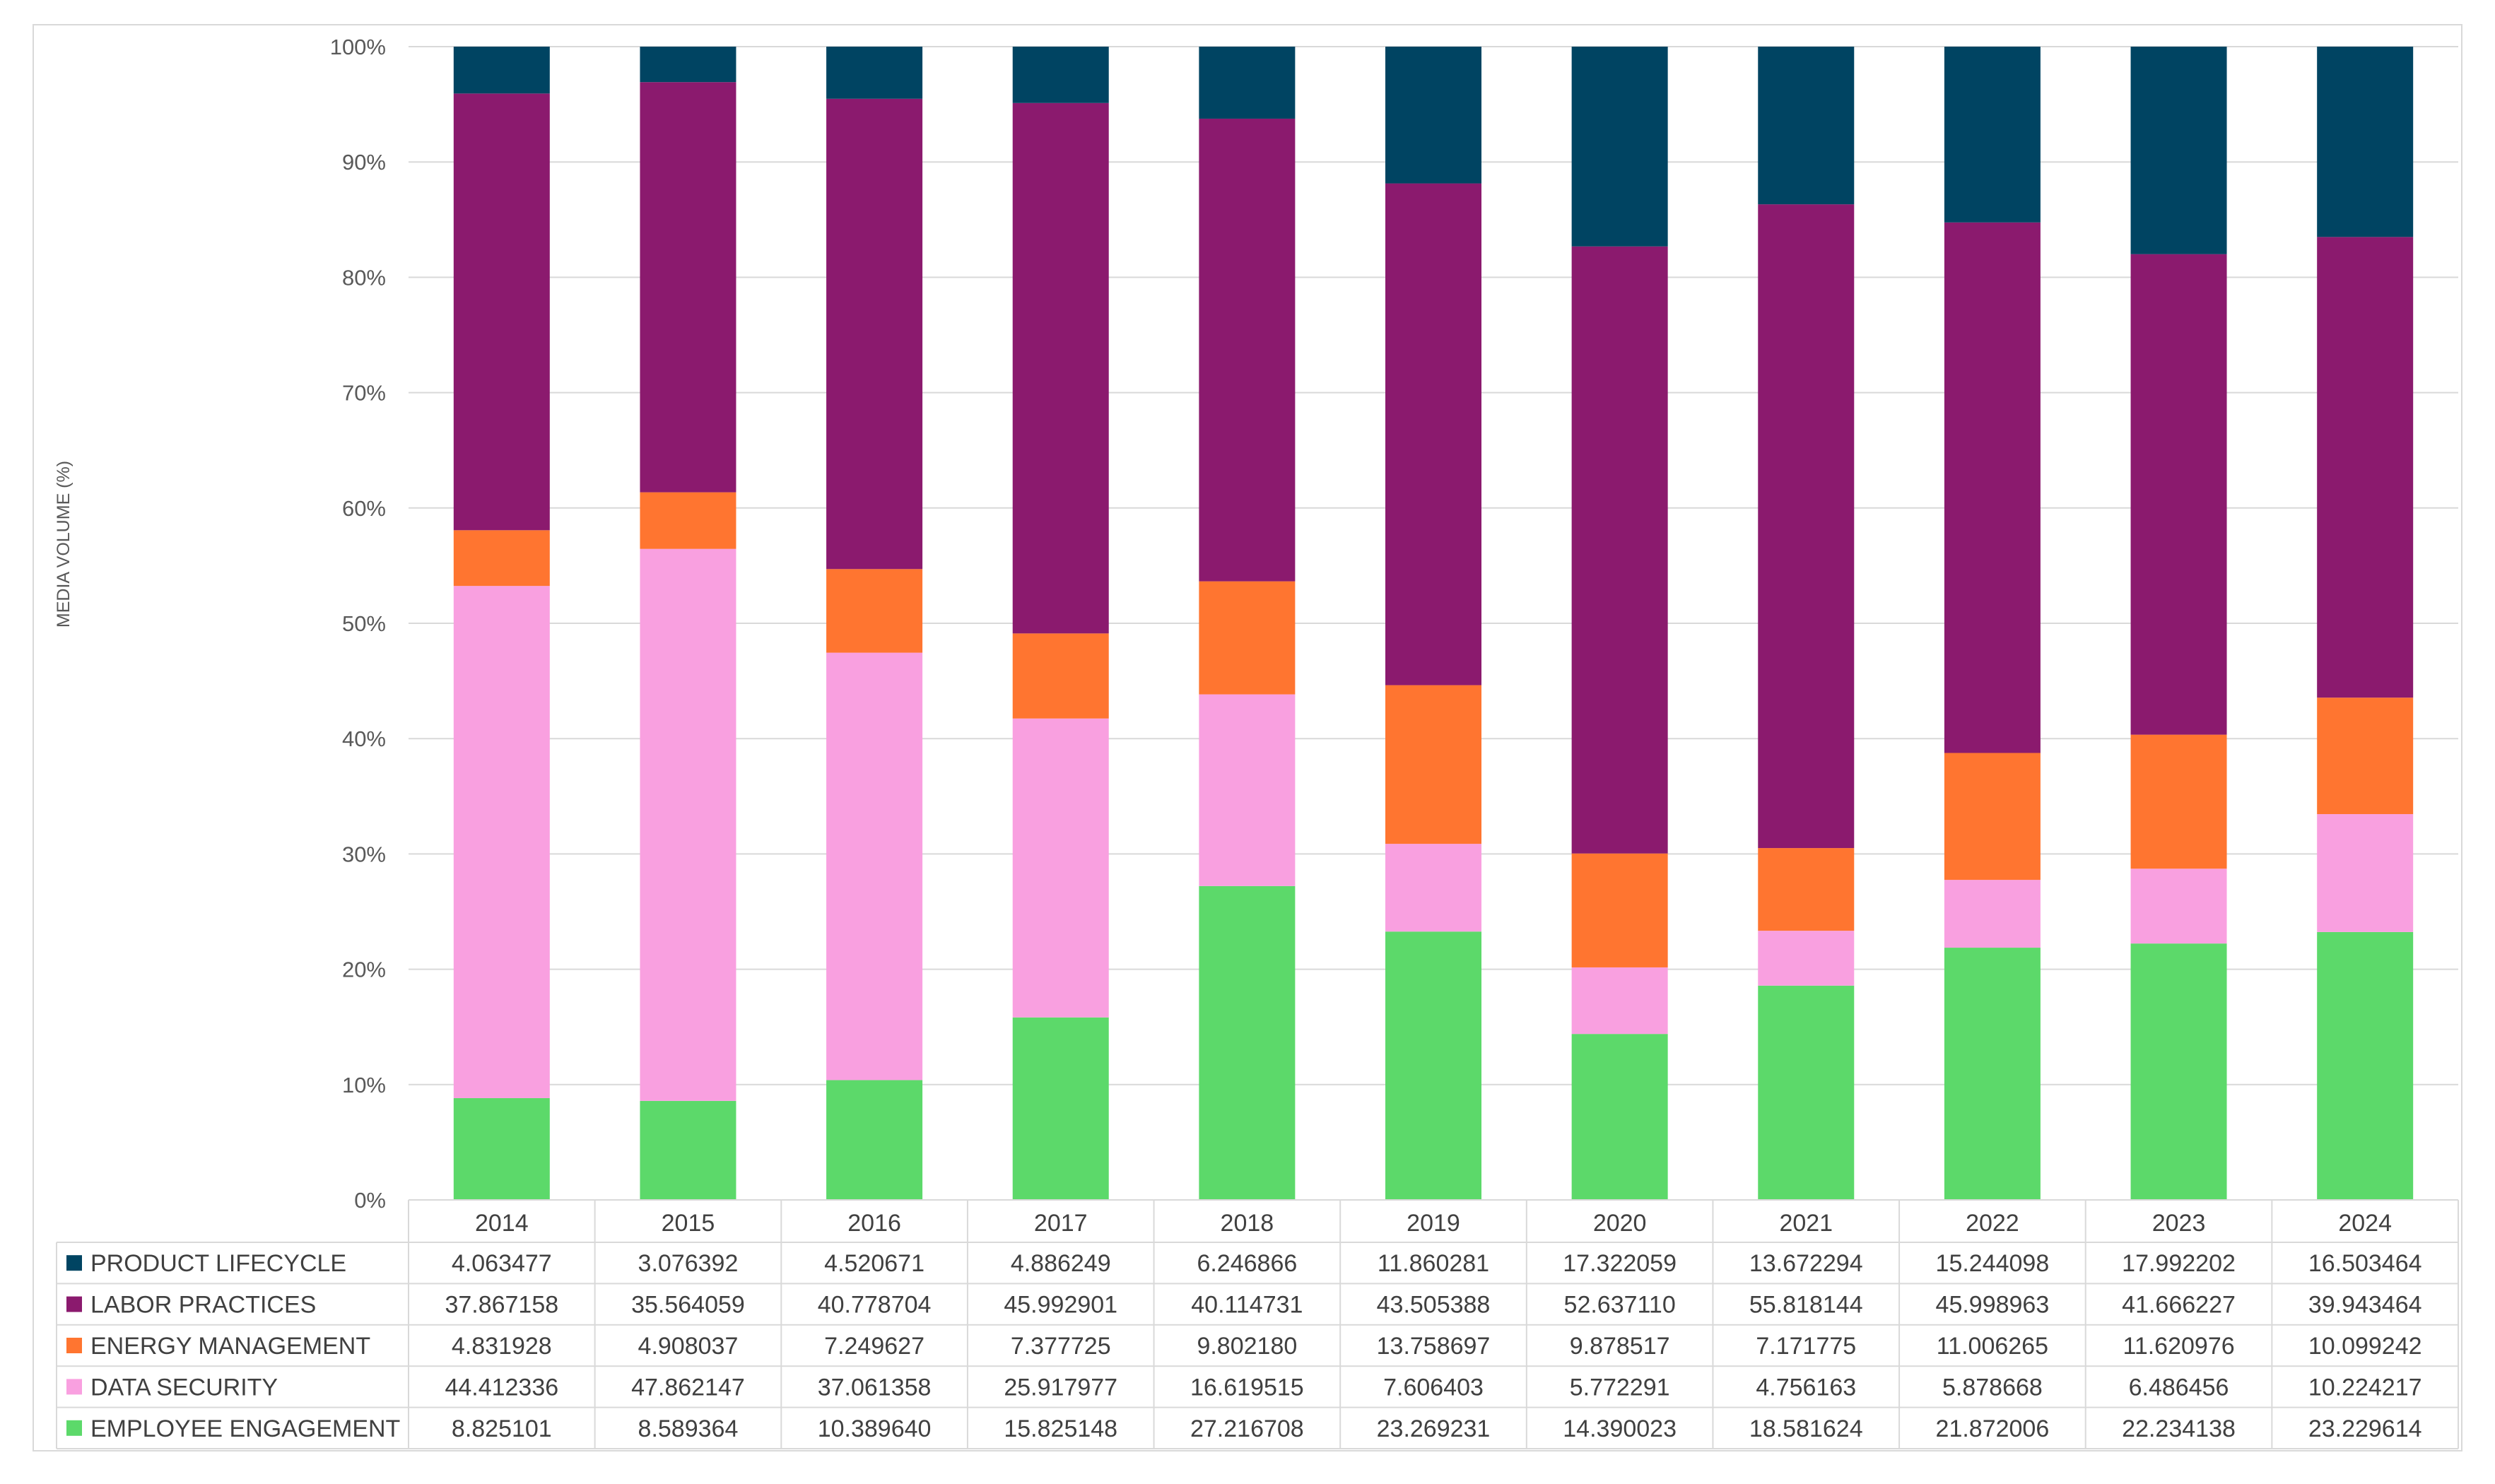  Describe the element at coordinates (364, 277) in the screenshot. I see `y-tick-label: 80%` at that location.